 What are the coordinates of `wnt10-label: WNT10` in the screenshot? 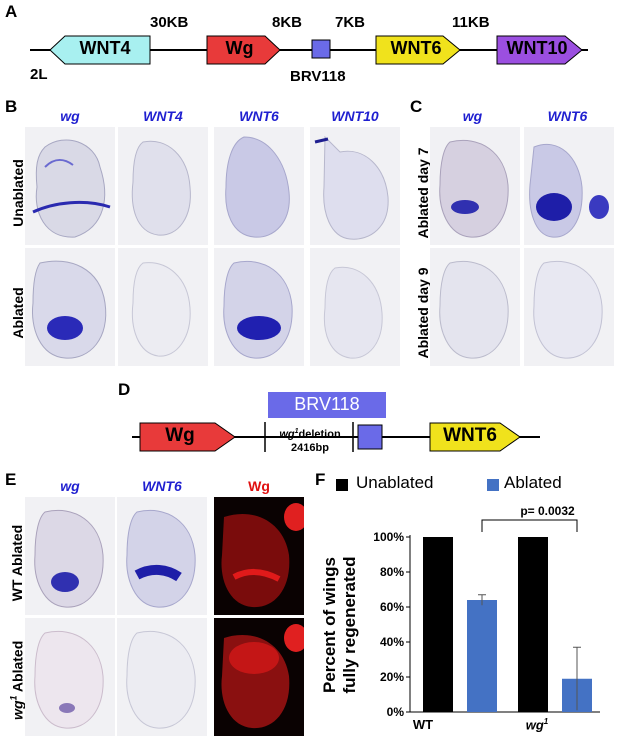 It's located at (537, 48).